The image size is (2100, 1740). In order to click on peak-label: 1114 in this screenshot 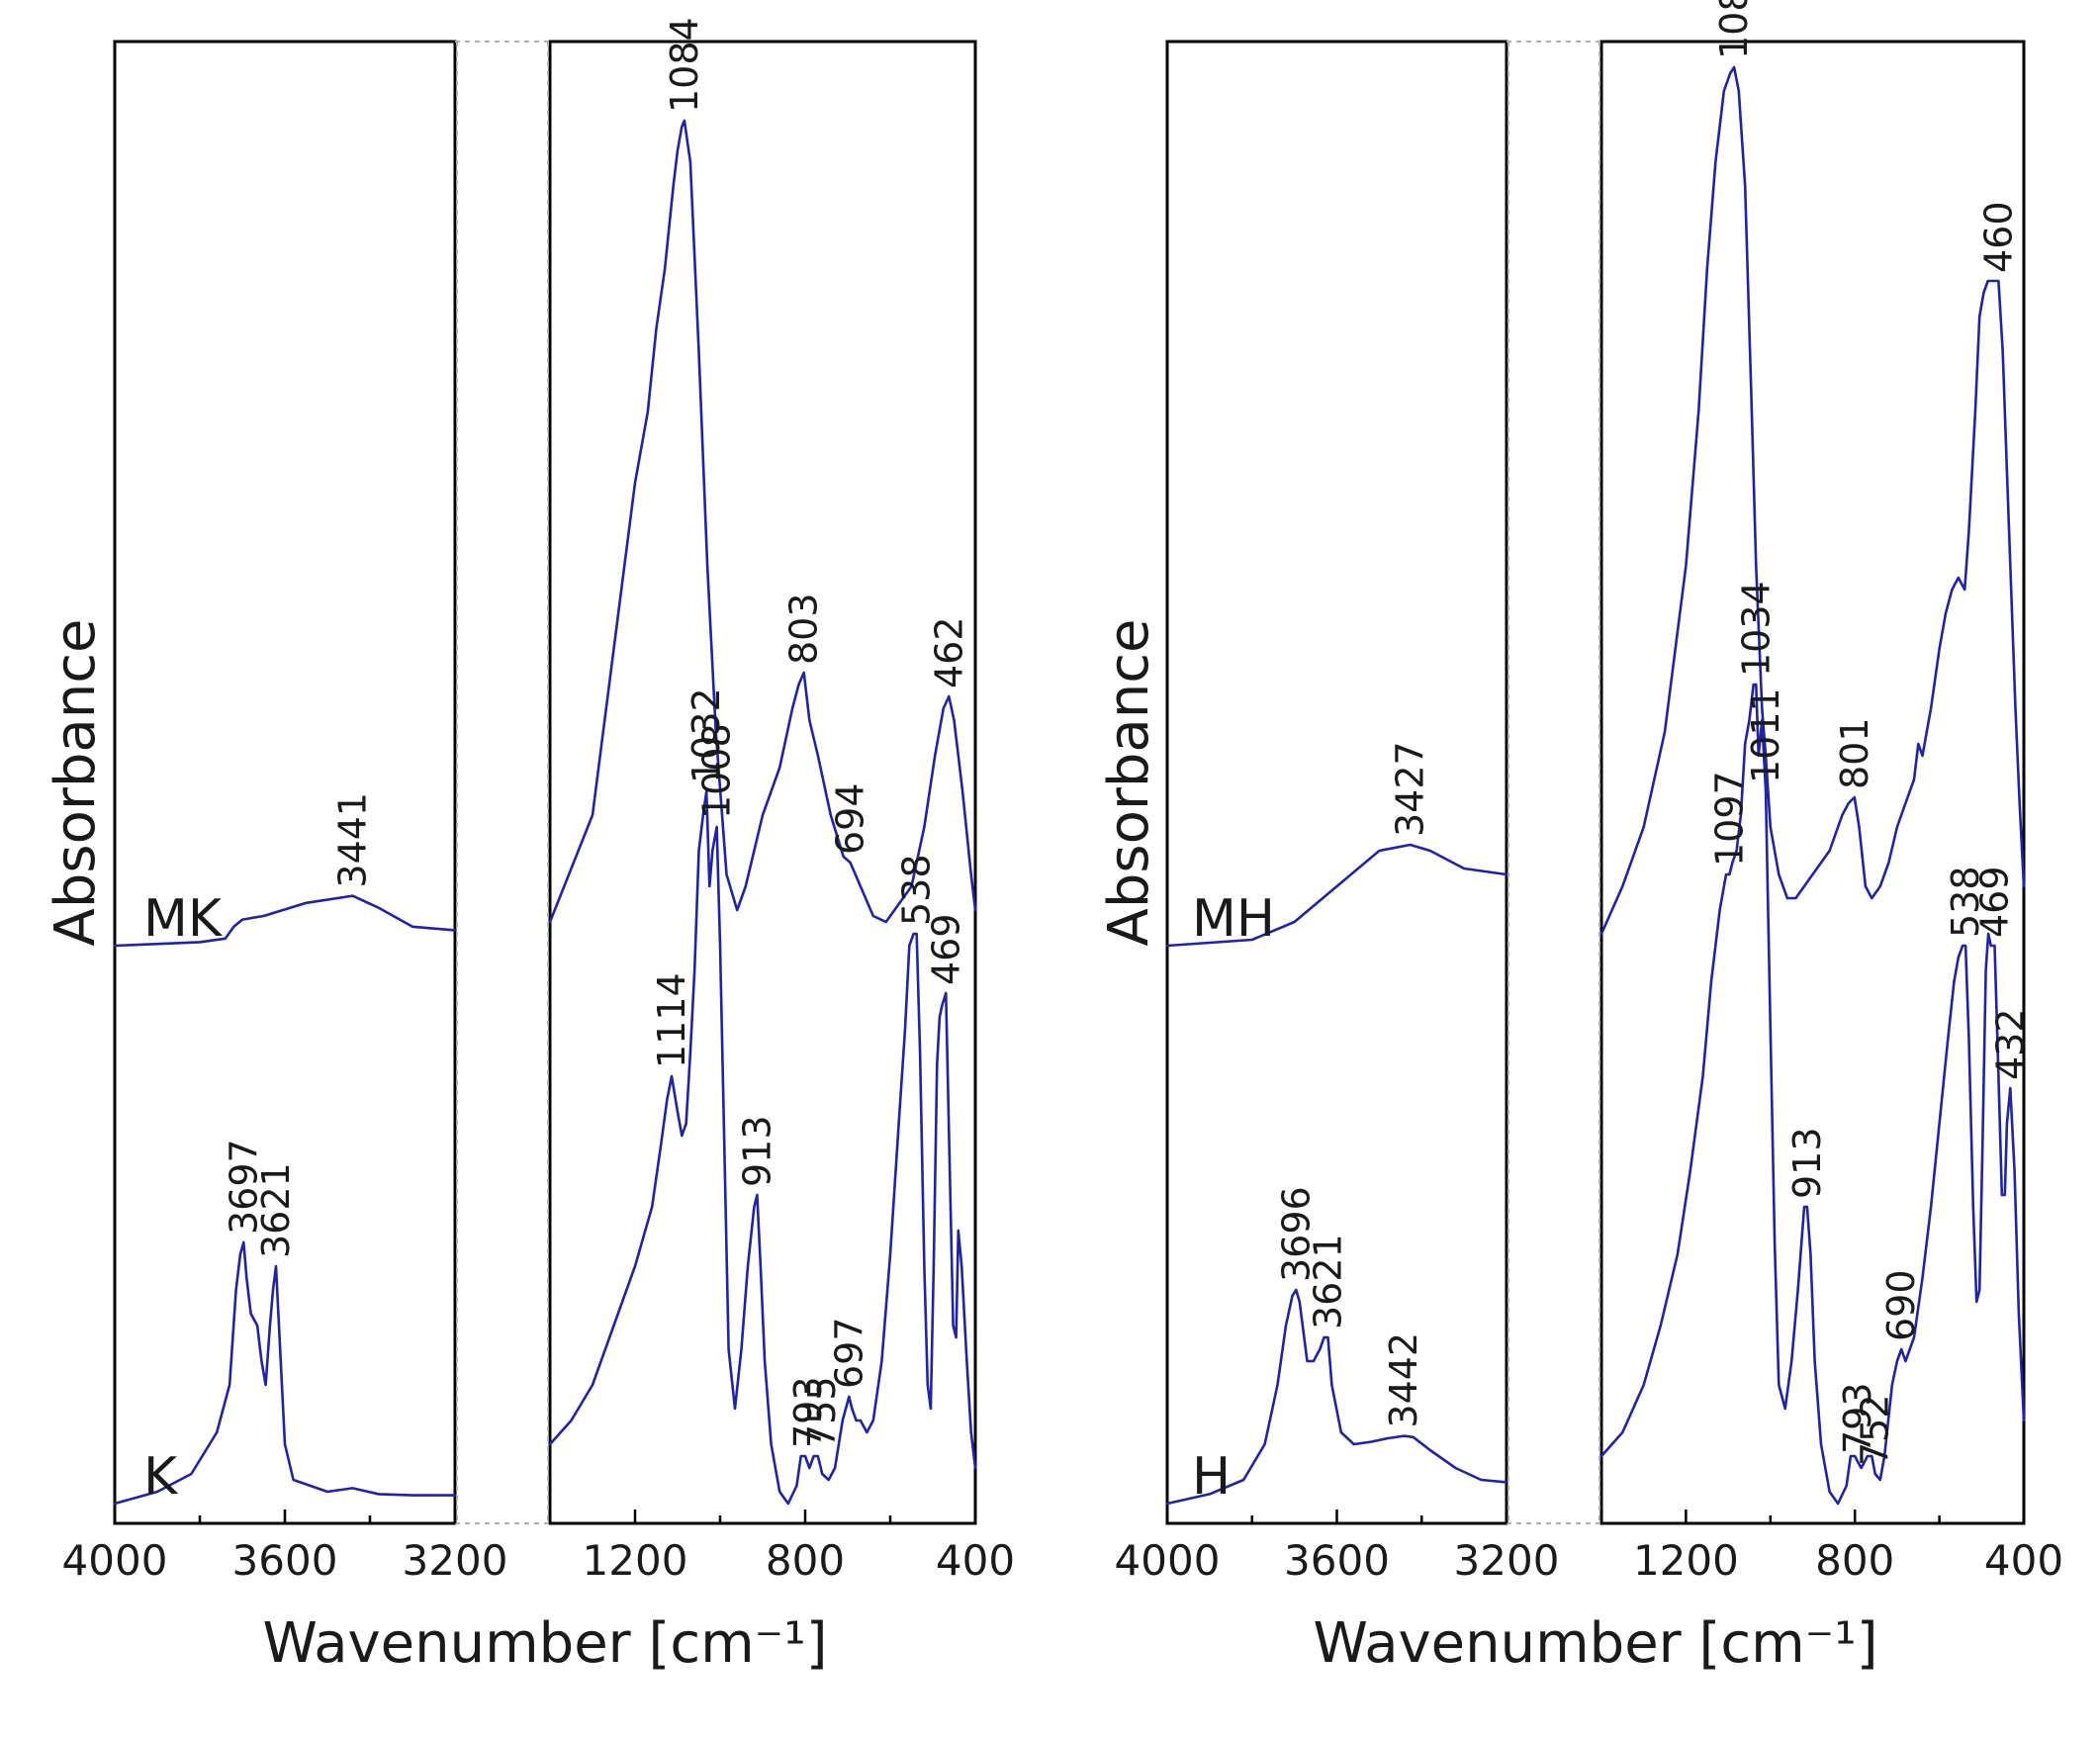, I will do `click(672, 1020)`.